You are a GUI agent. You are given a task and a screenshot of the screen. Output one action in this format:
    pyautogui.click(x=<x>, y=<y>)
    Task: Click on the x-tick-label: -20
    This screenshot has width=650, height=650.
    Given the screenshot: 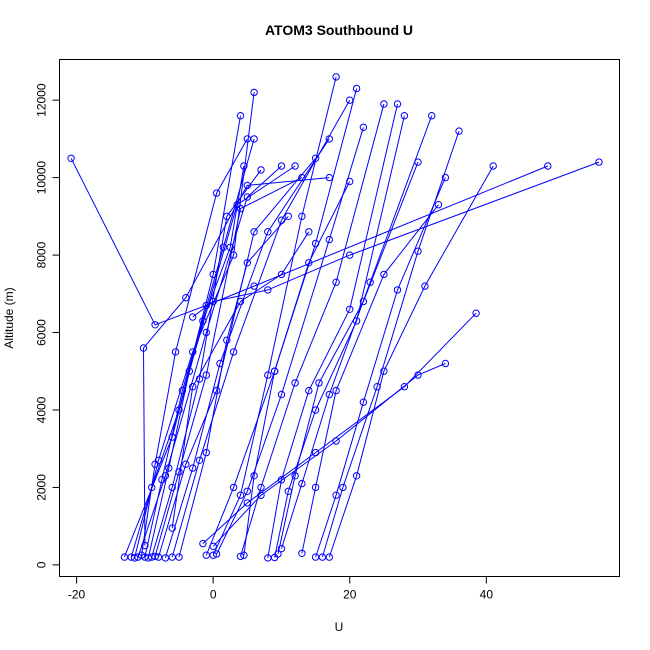 What is the action you would take?
    pyautogui.click(x=77, y=595)
    